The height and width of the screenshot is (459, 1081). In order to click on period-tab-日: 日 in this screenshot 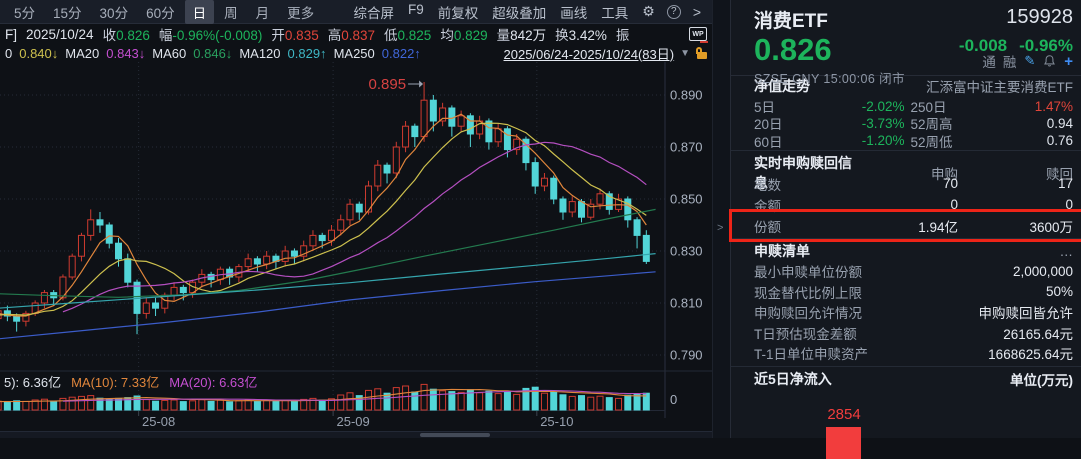, I will do `click(199, 12)`.